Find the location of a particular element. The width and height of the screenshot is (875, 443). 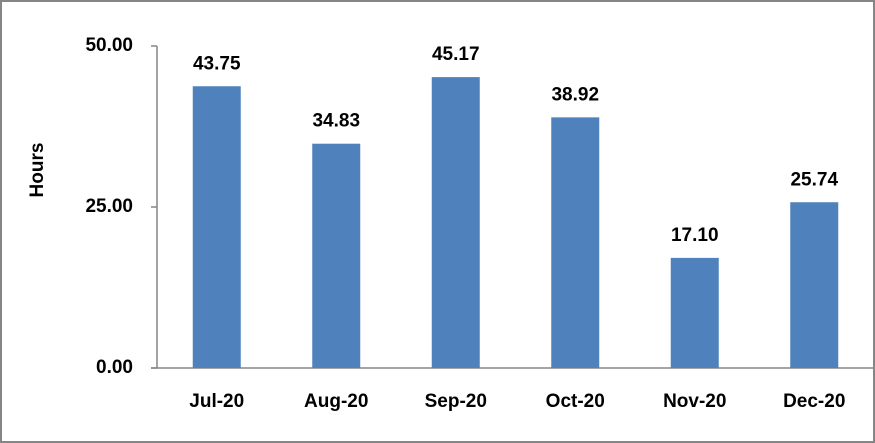

x-tick-label: Aug-20 is located at coordinates (336, 401).